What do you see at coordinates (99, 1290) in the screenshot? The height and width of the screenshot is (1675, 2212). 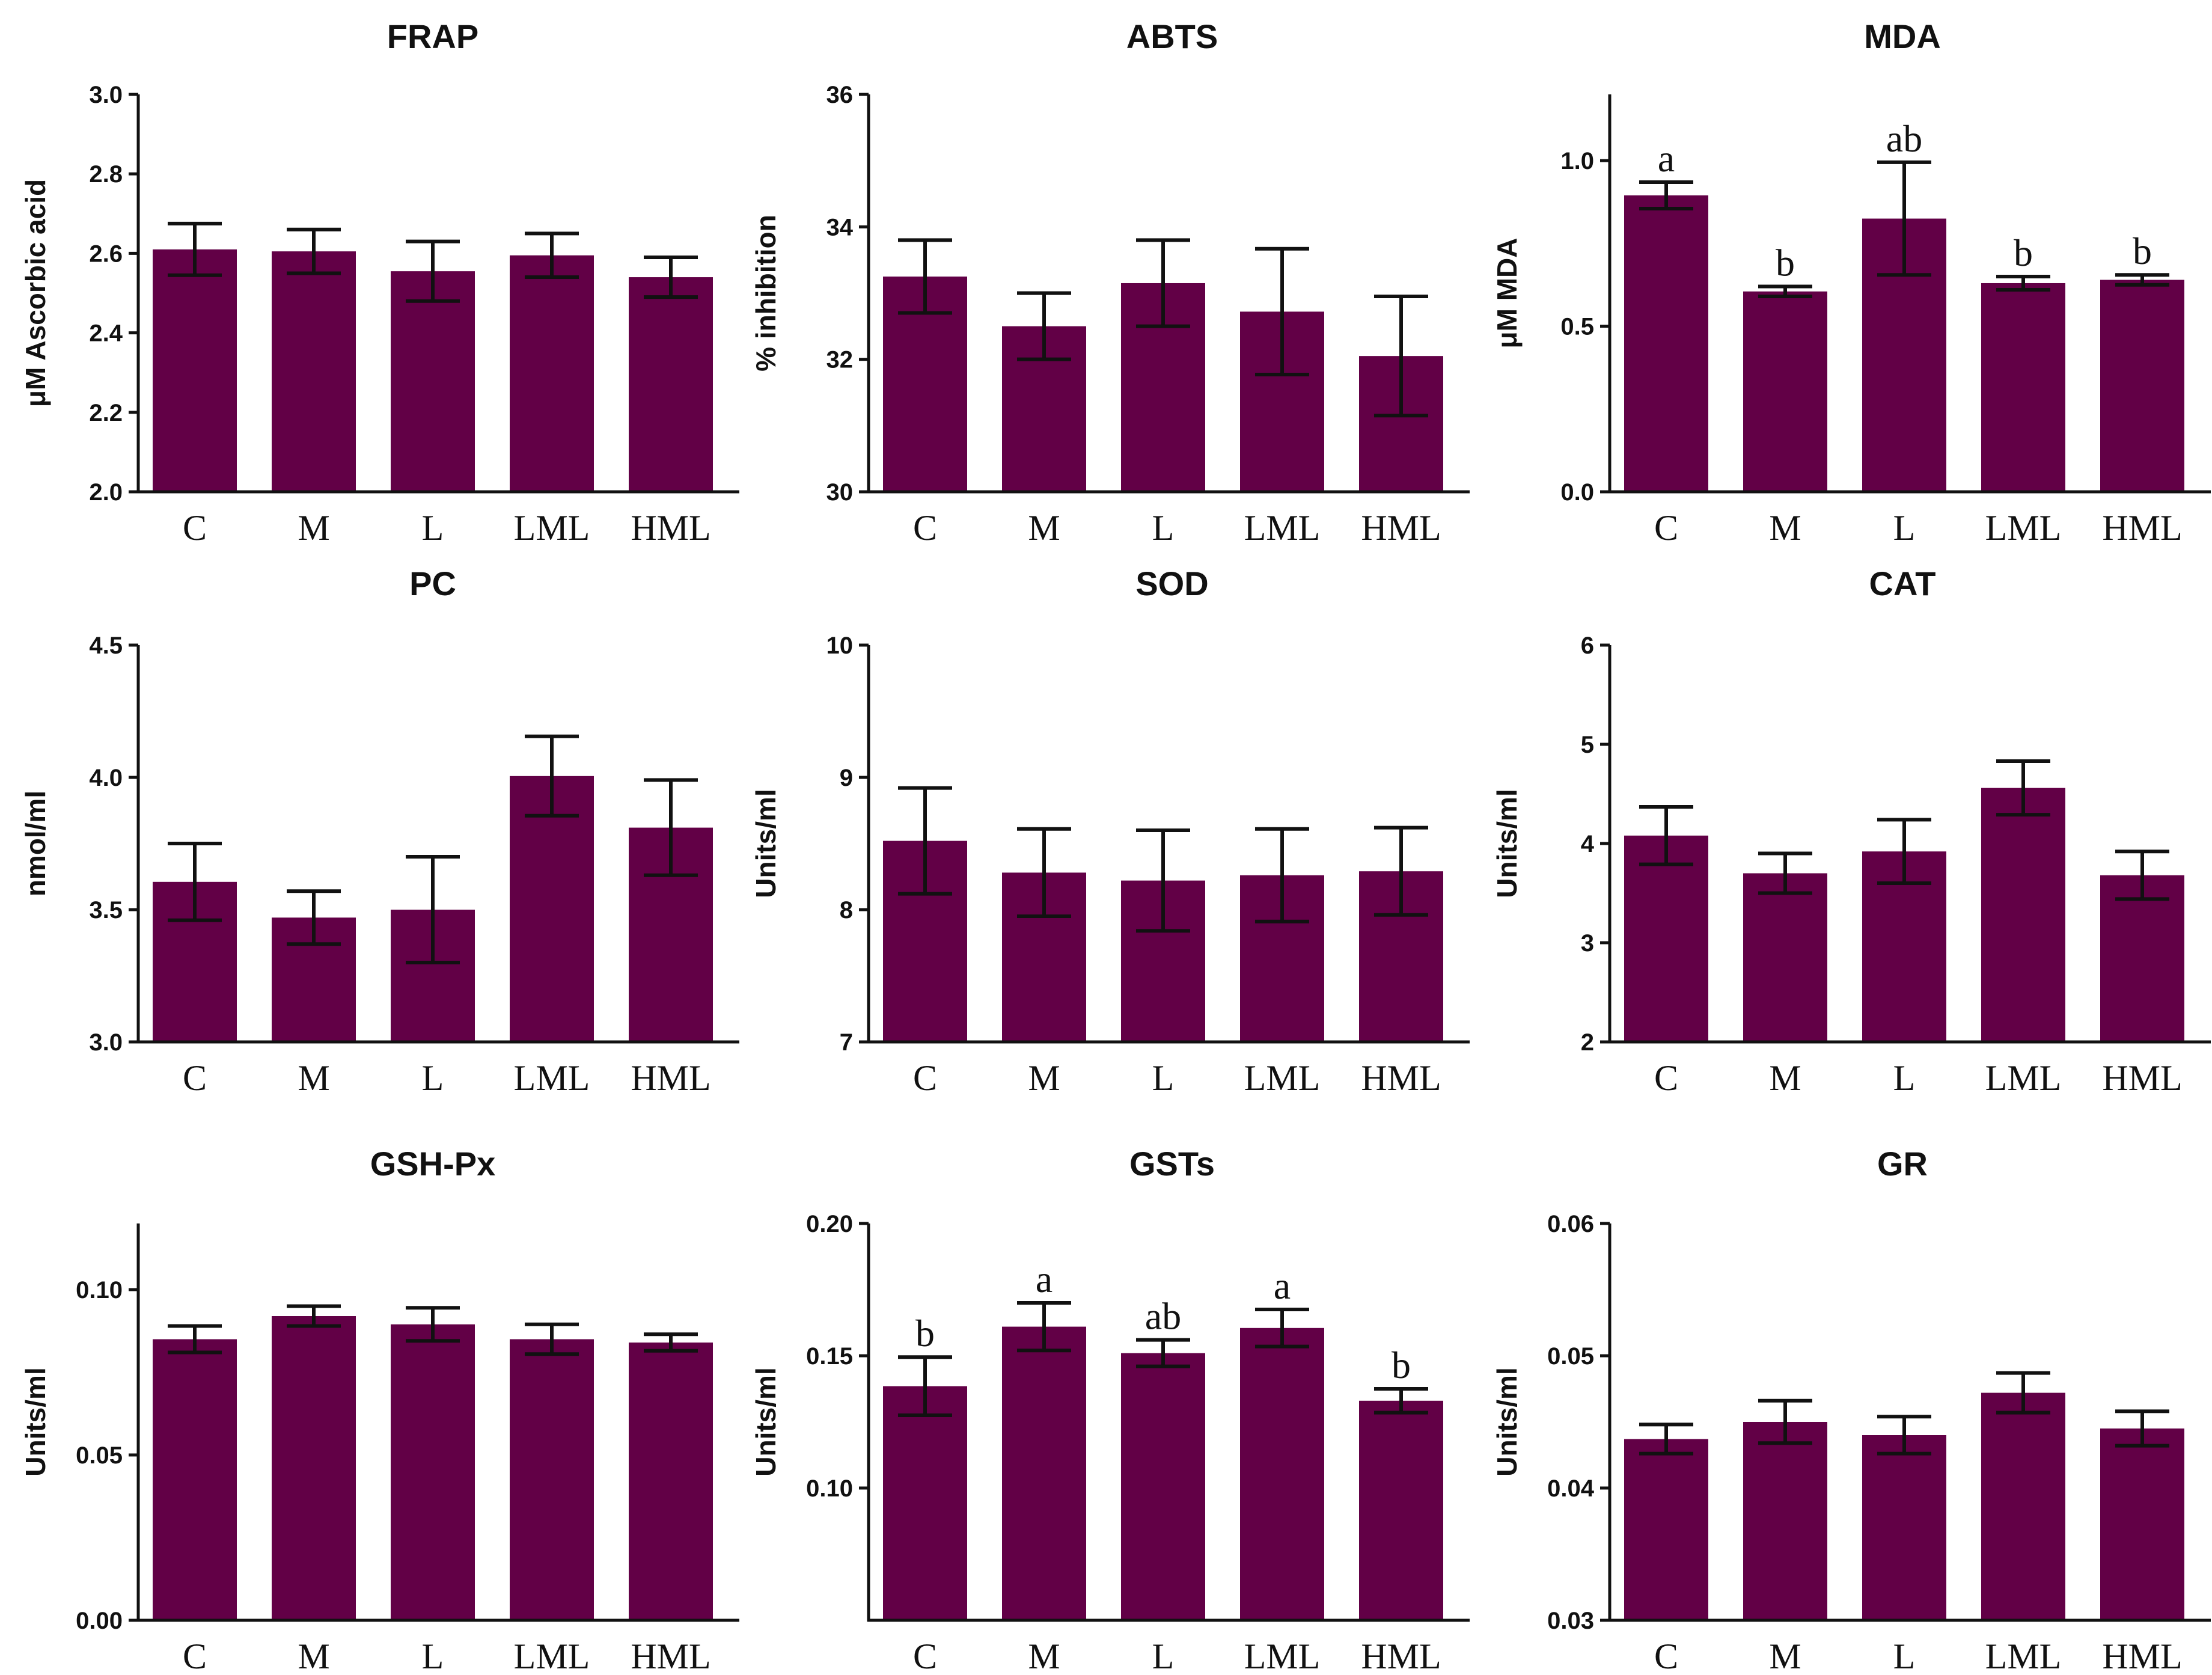 I see `y-tick-label: 0.10` at bounding box center [99, 1290].